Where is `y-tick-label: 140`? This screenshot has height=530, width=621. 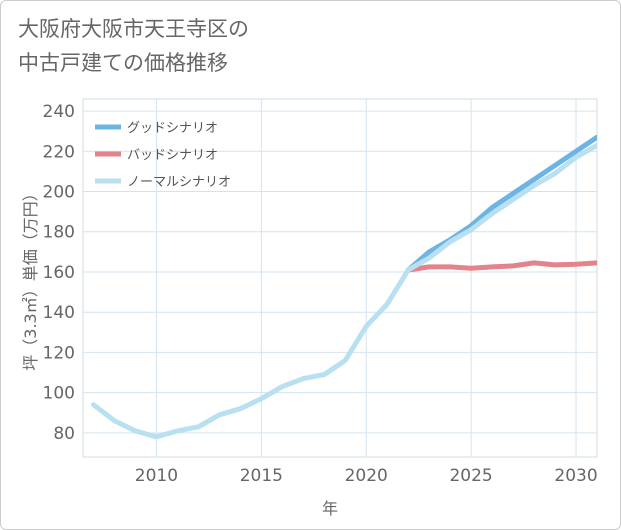
y-tick-label: 140 is located at coordinates (59, 313).